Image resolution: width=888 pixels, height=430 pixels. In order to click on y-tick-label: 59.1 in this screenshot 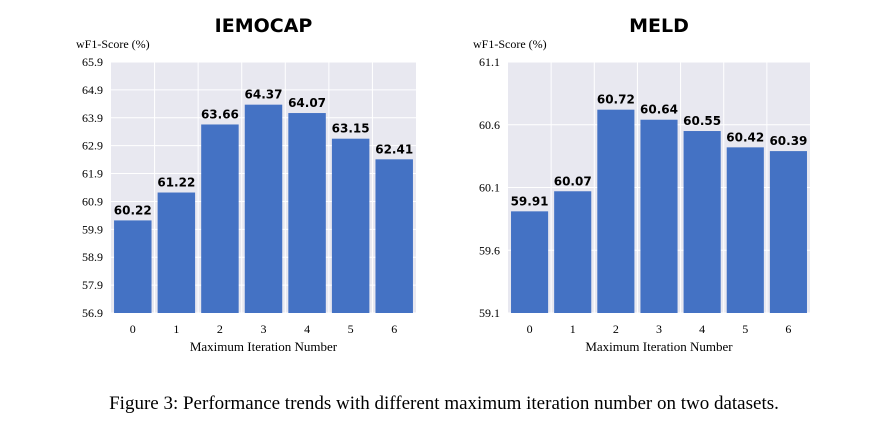, I will do `click(489, 313)`.